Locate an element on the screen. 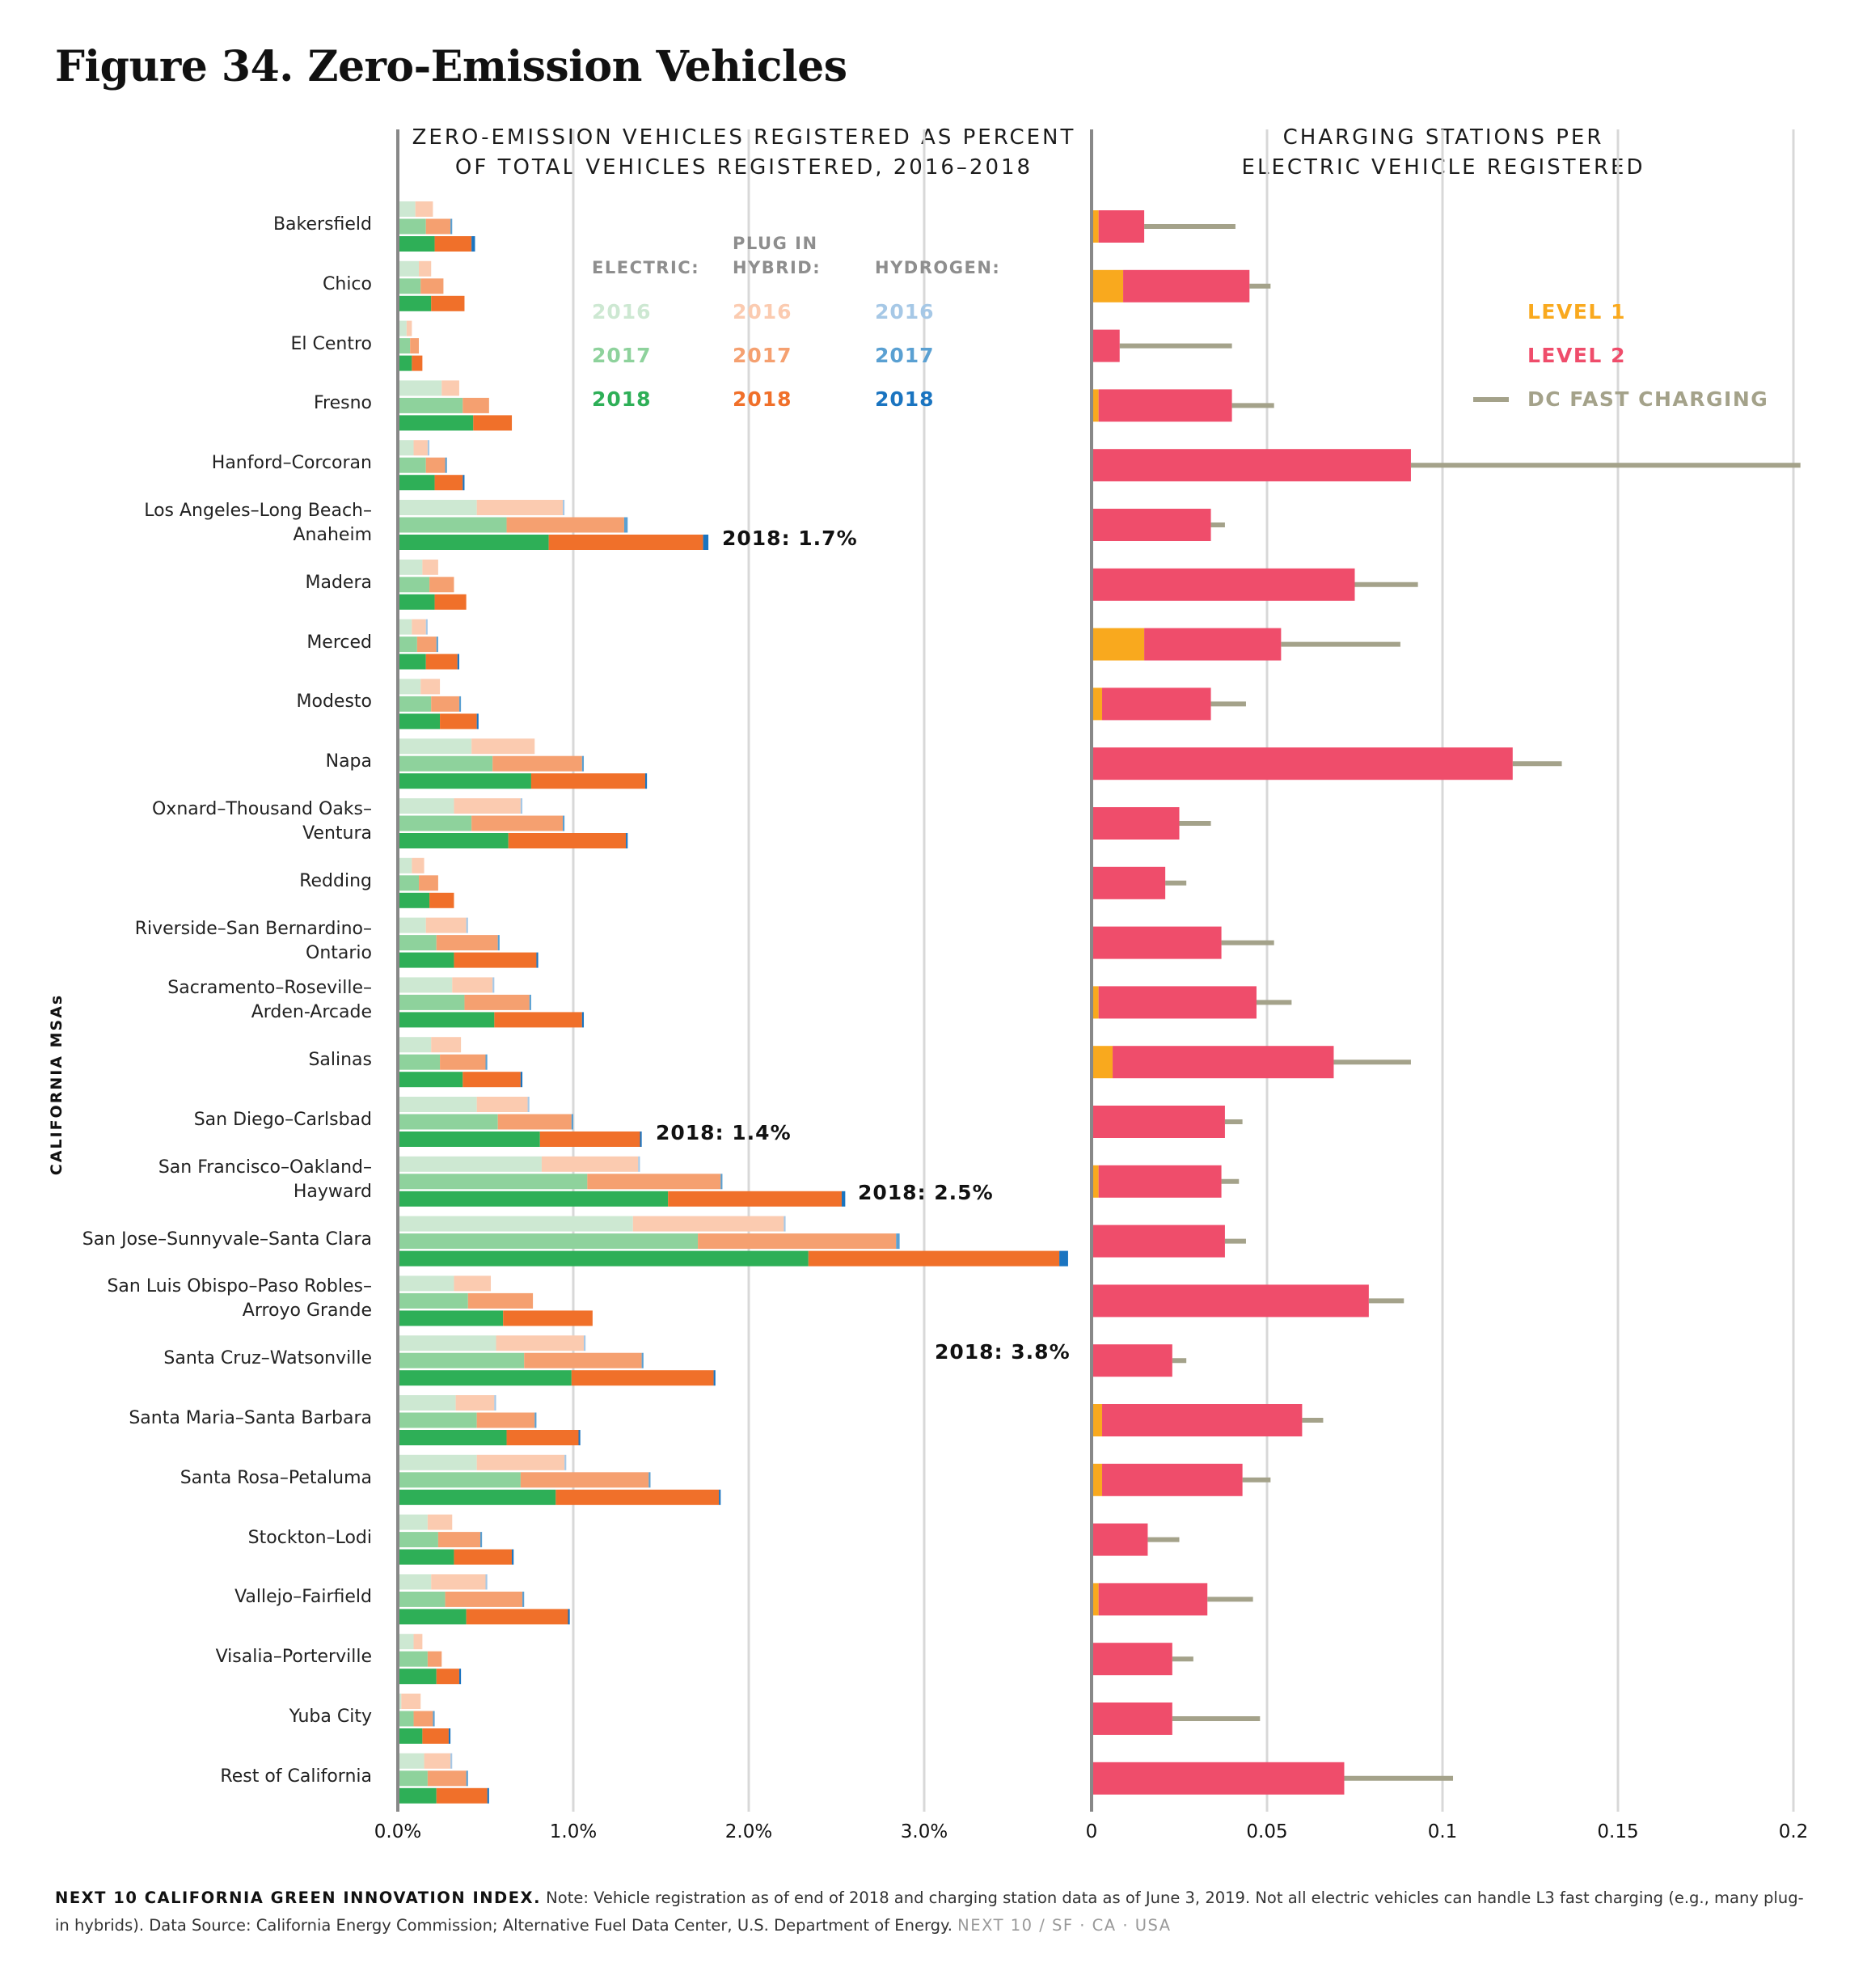  bar-electric-2017-rest-of-california is located at coordinates (413, 1778).